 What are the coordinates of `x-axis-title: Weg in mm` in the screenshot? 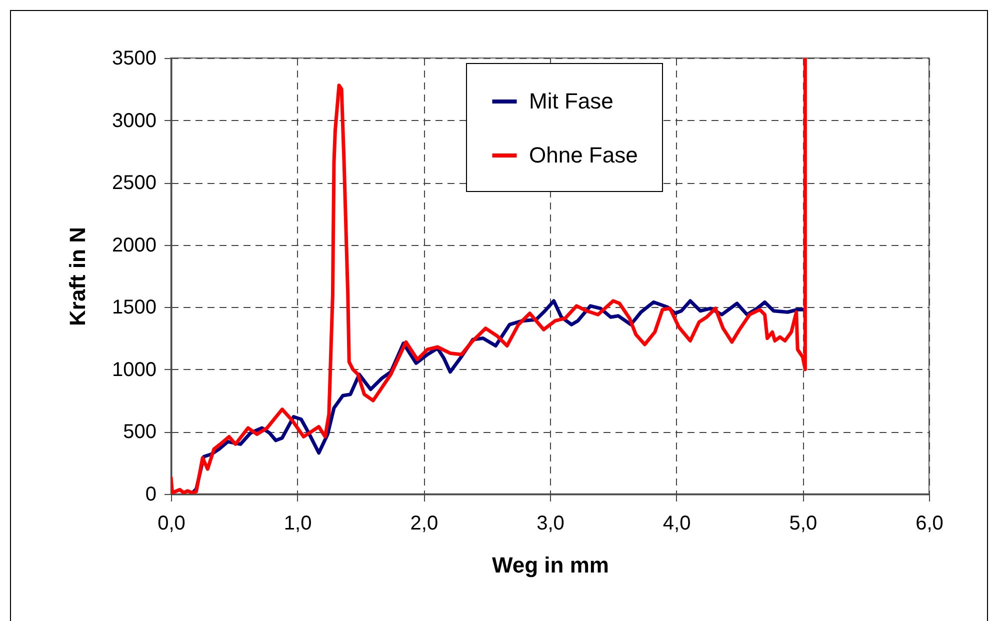 It's located at (550, 565).